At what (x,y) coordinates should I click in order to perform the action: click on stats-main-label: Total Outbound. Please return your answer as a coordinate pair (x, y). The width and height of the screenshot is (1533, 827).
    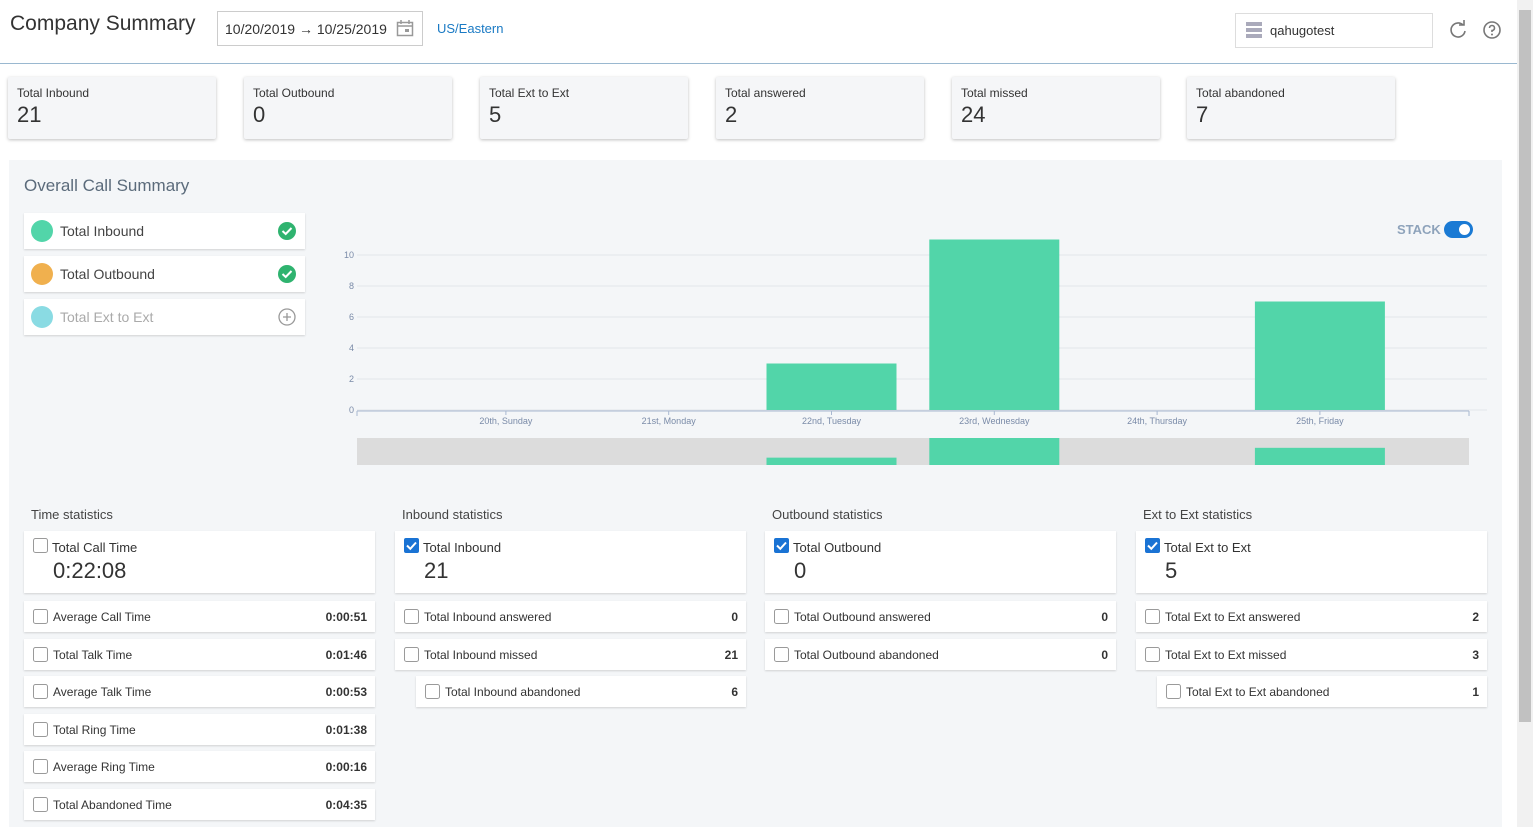
    Looking at the image, I should click on (837, 547).